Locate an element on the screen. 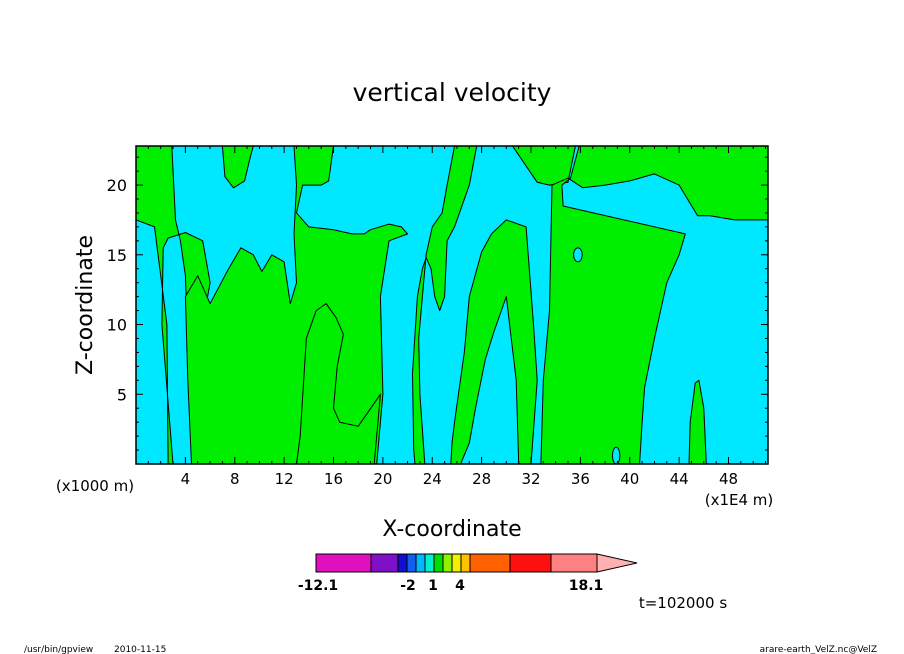  y-axis-label: Z-coordinate is located at coordinates (85, 305).